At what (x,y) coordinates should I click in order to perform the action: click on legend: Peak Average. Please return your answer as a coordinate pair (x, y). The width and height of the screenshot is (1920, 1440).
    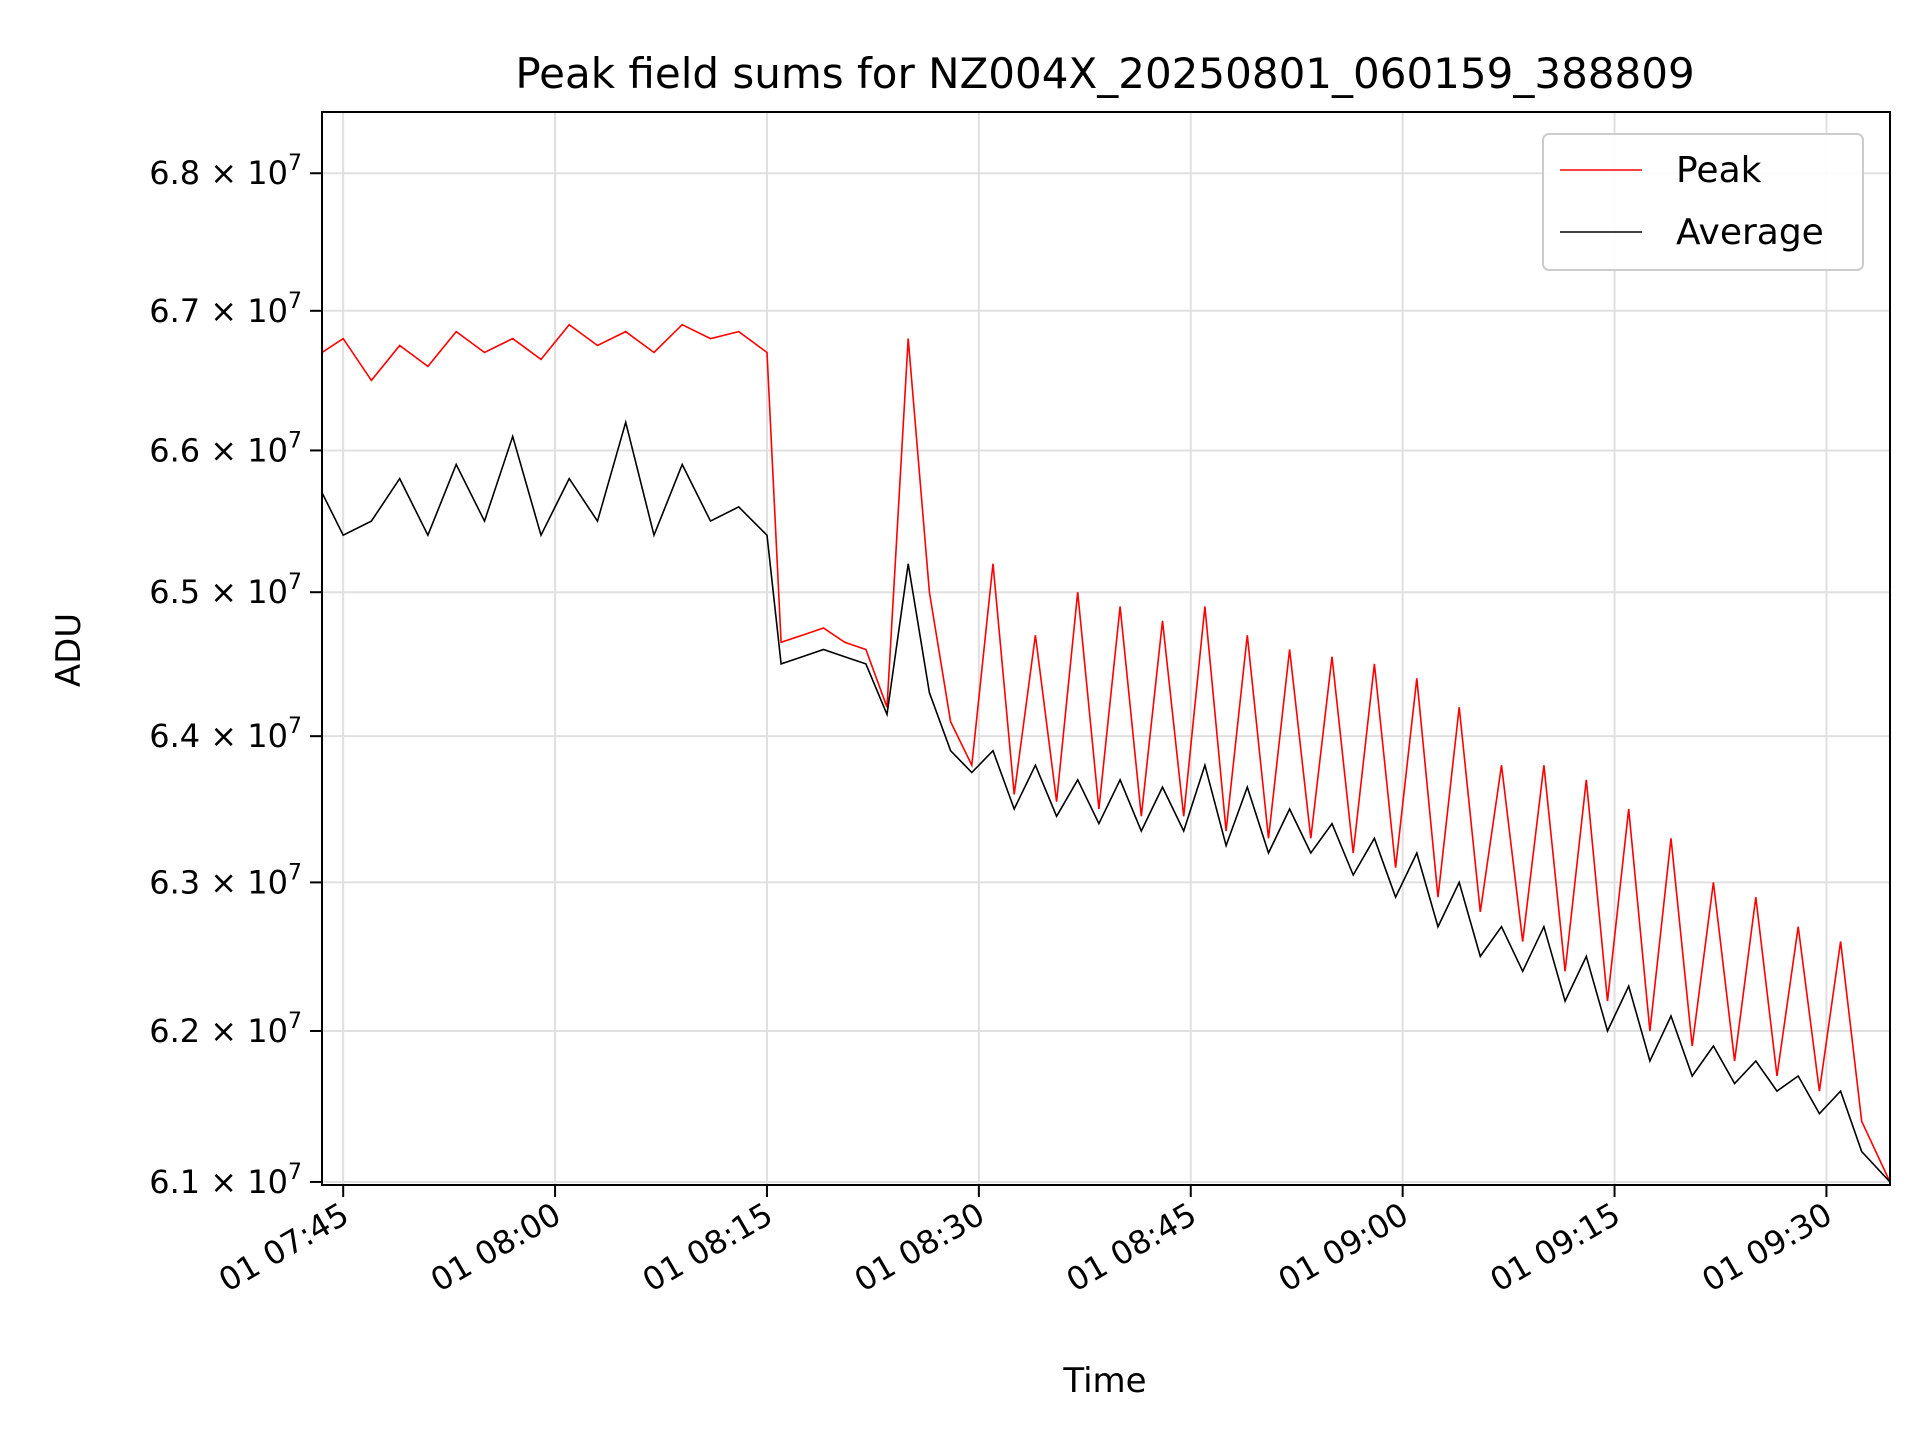
    Looking at the image, I should click on (1703, 202).